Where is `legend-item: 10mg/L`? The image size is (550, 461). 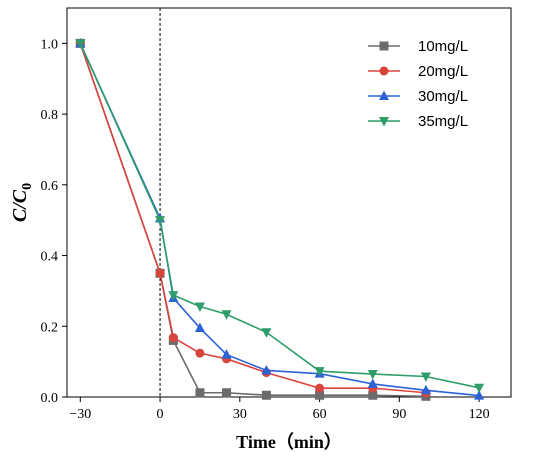
legend-item: 10mg/L is located at coordinates (418, 46).